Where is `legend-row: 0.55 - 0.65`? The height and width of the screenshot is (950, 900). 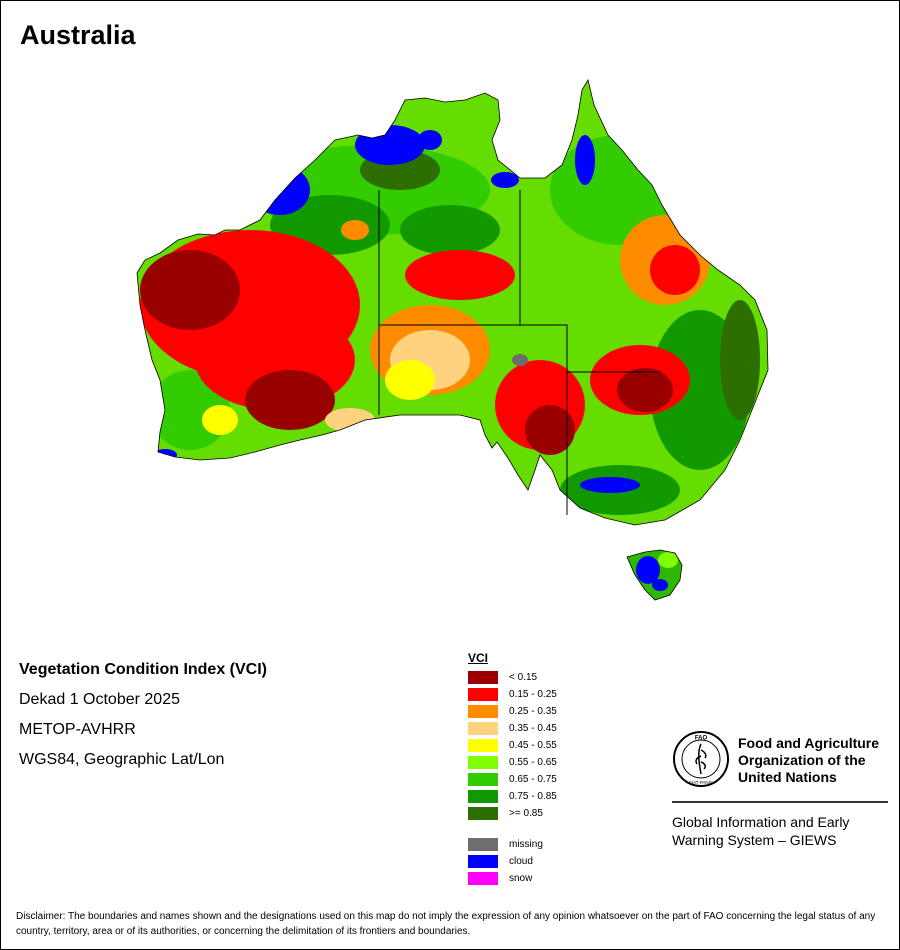
legend-row: 0.55 - 0.65 is located at coordinates (512, 762).